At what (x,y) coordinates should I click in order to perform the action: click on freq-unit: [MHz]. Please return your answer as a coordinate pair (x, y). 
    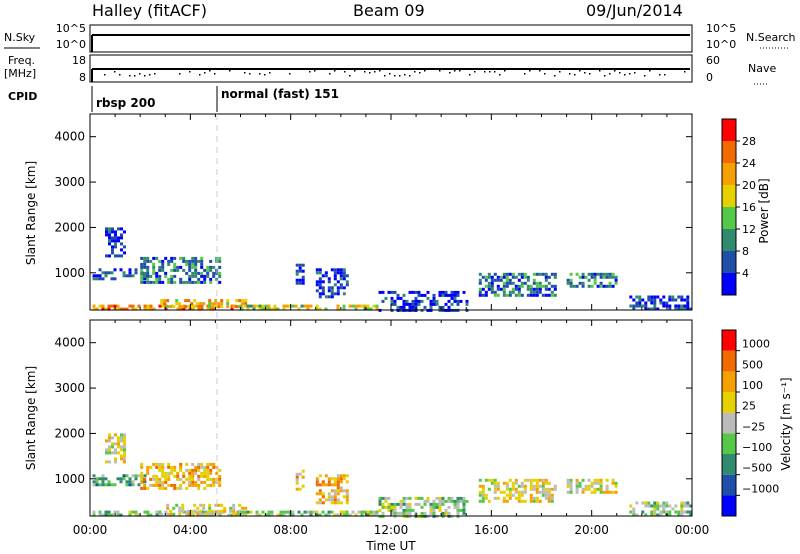
    Looking at the image, I should click on (20, 73).